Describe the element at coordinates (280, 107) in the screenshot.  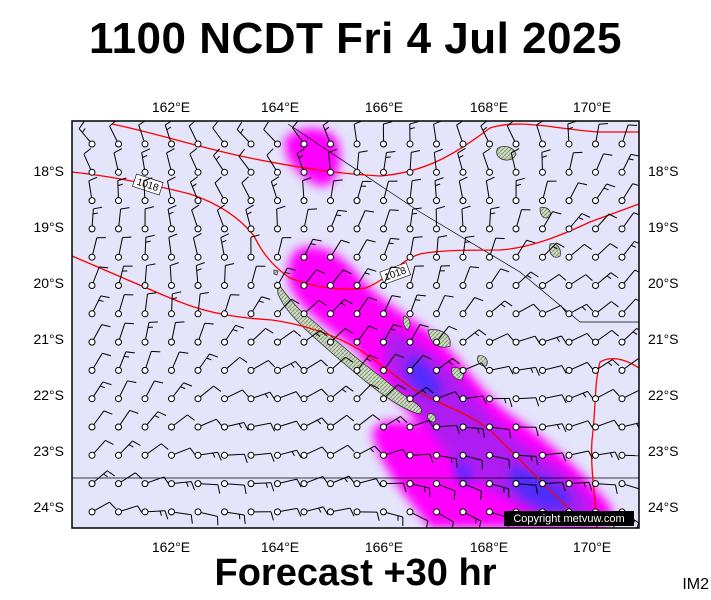
I see `lon-label-top: 164°E` at that location.